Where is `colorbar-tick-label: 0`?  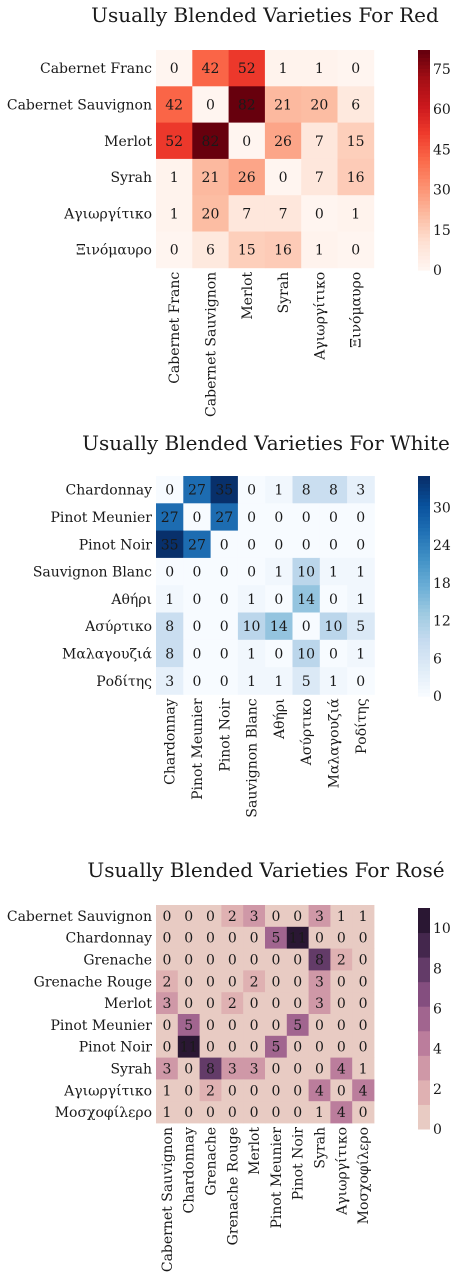
colorbar-tick-label: 0 is located at coordinates (437, 697).